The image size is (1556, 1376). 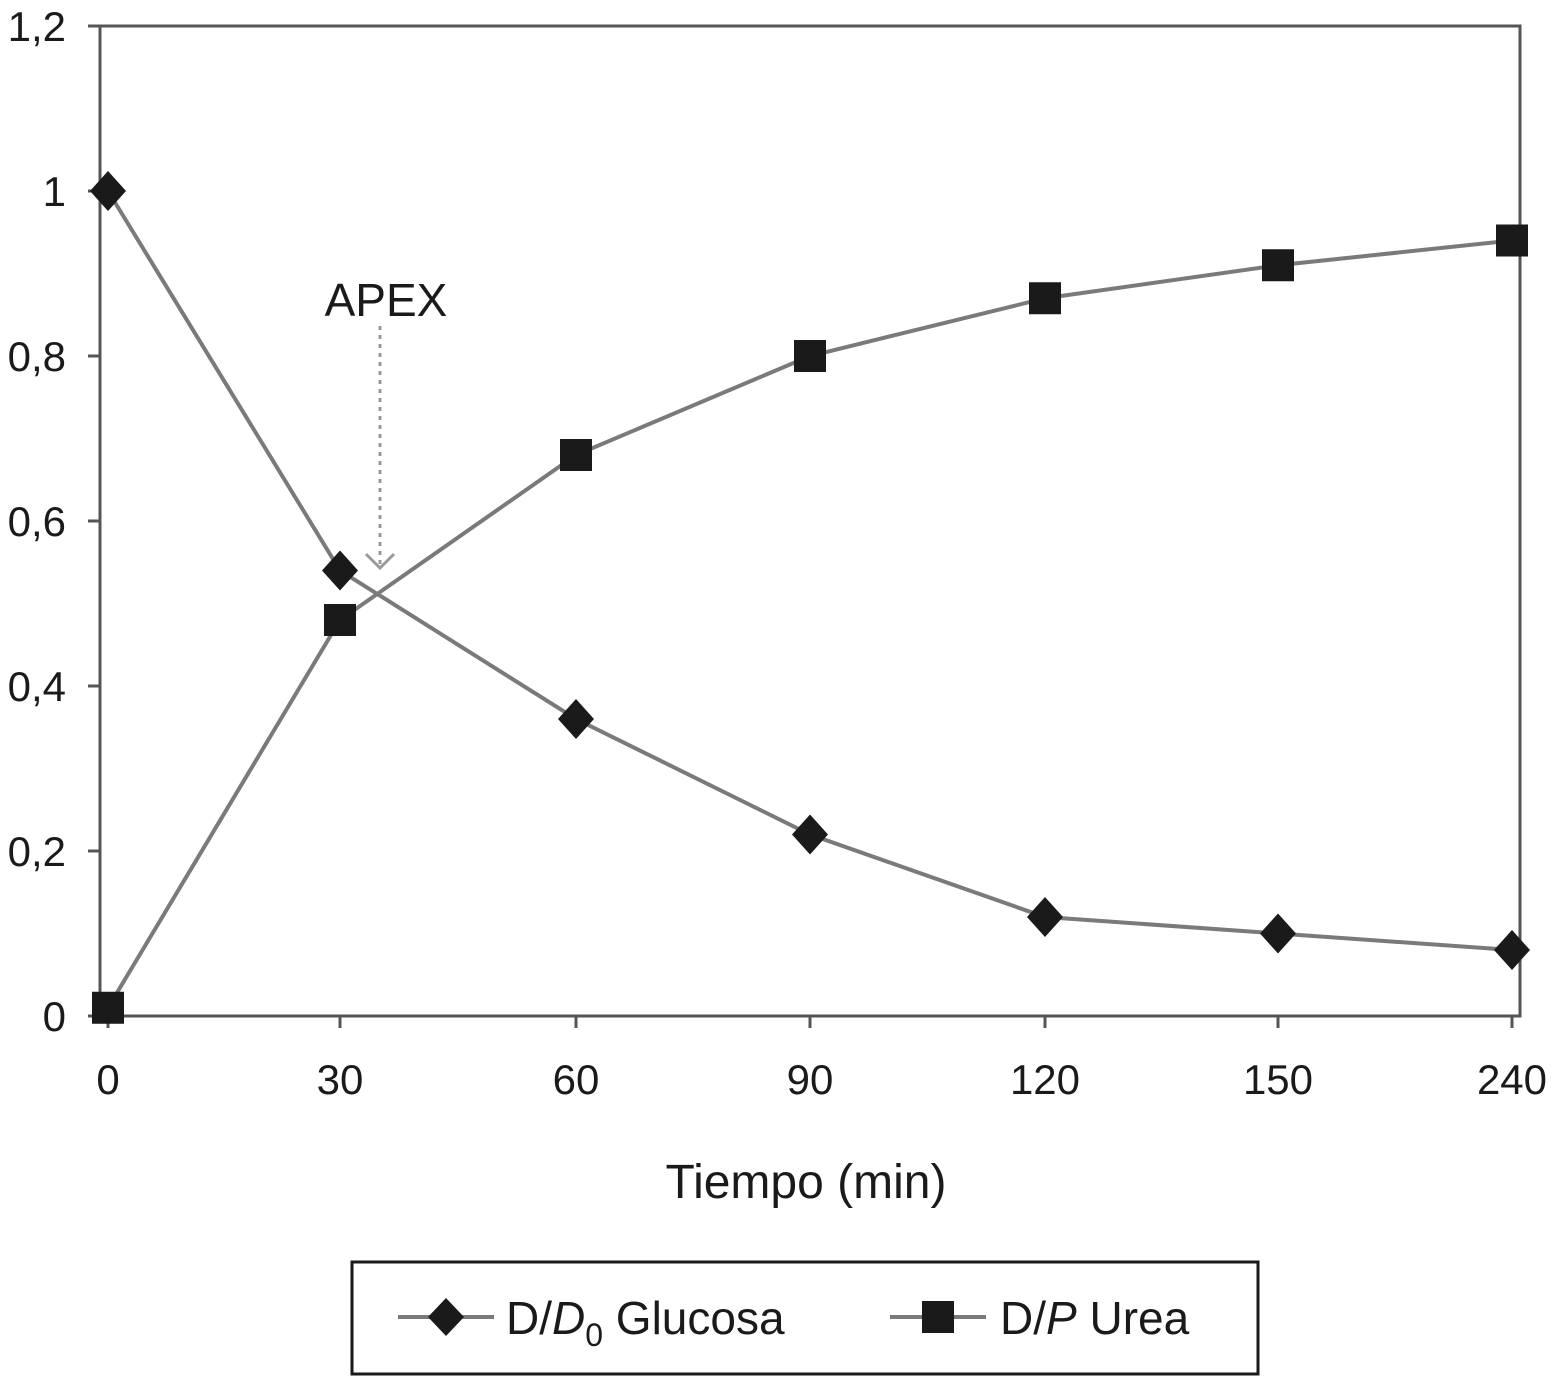 What do you see at coordinates (54, 191) in the screenshot?
I see `y-tick-label: 1` at bounding box center [54, 191].